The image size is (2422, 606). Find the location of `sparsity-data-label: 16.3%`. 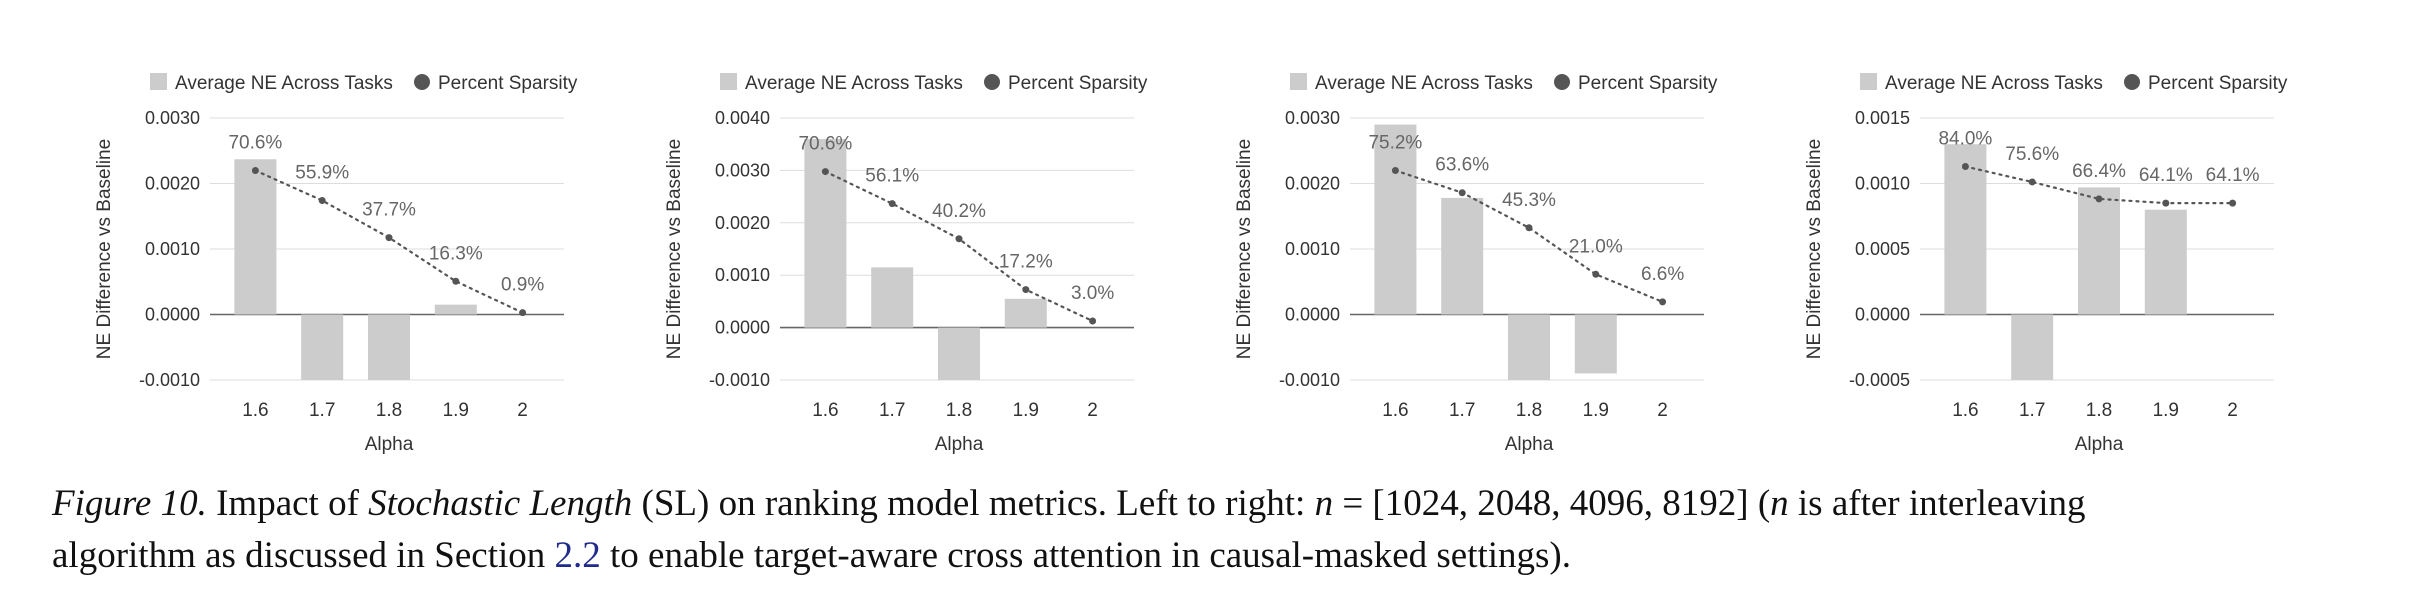

sparsity-data-label: 16.3% is located at coordinates (456, 253).